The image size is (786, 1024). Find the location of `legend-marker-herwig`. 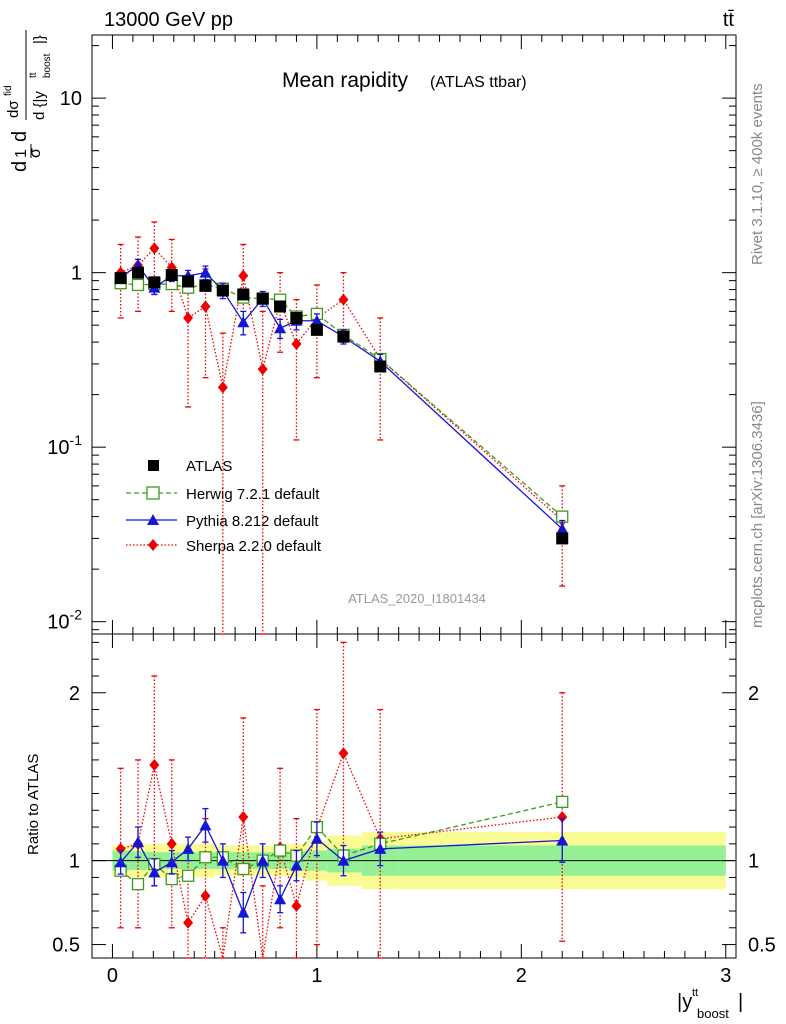

legend-marker-herwig is located at coordinates (153, 493).